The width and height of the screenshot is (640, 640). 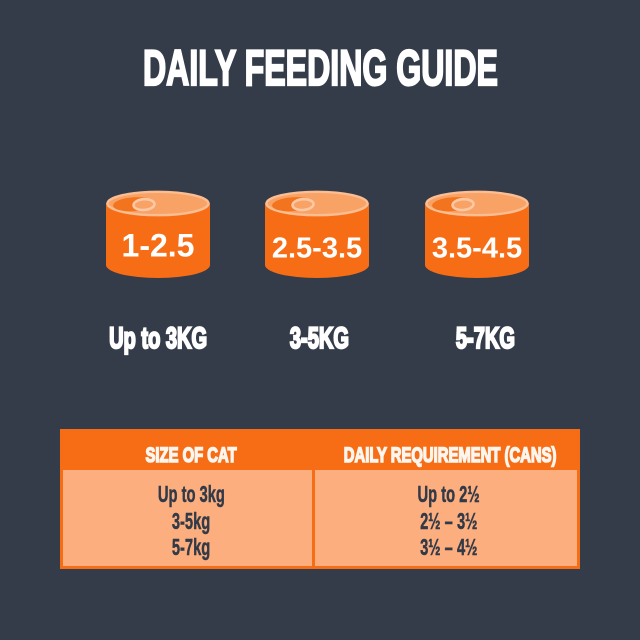 What do you see at coordinates (477, 248) in the screenshot?
I see `svg-text: 3.5-4.5` at bounding box center [477, 248].